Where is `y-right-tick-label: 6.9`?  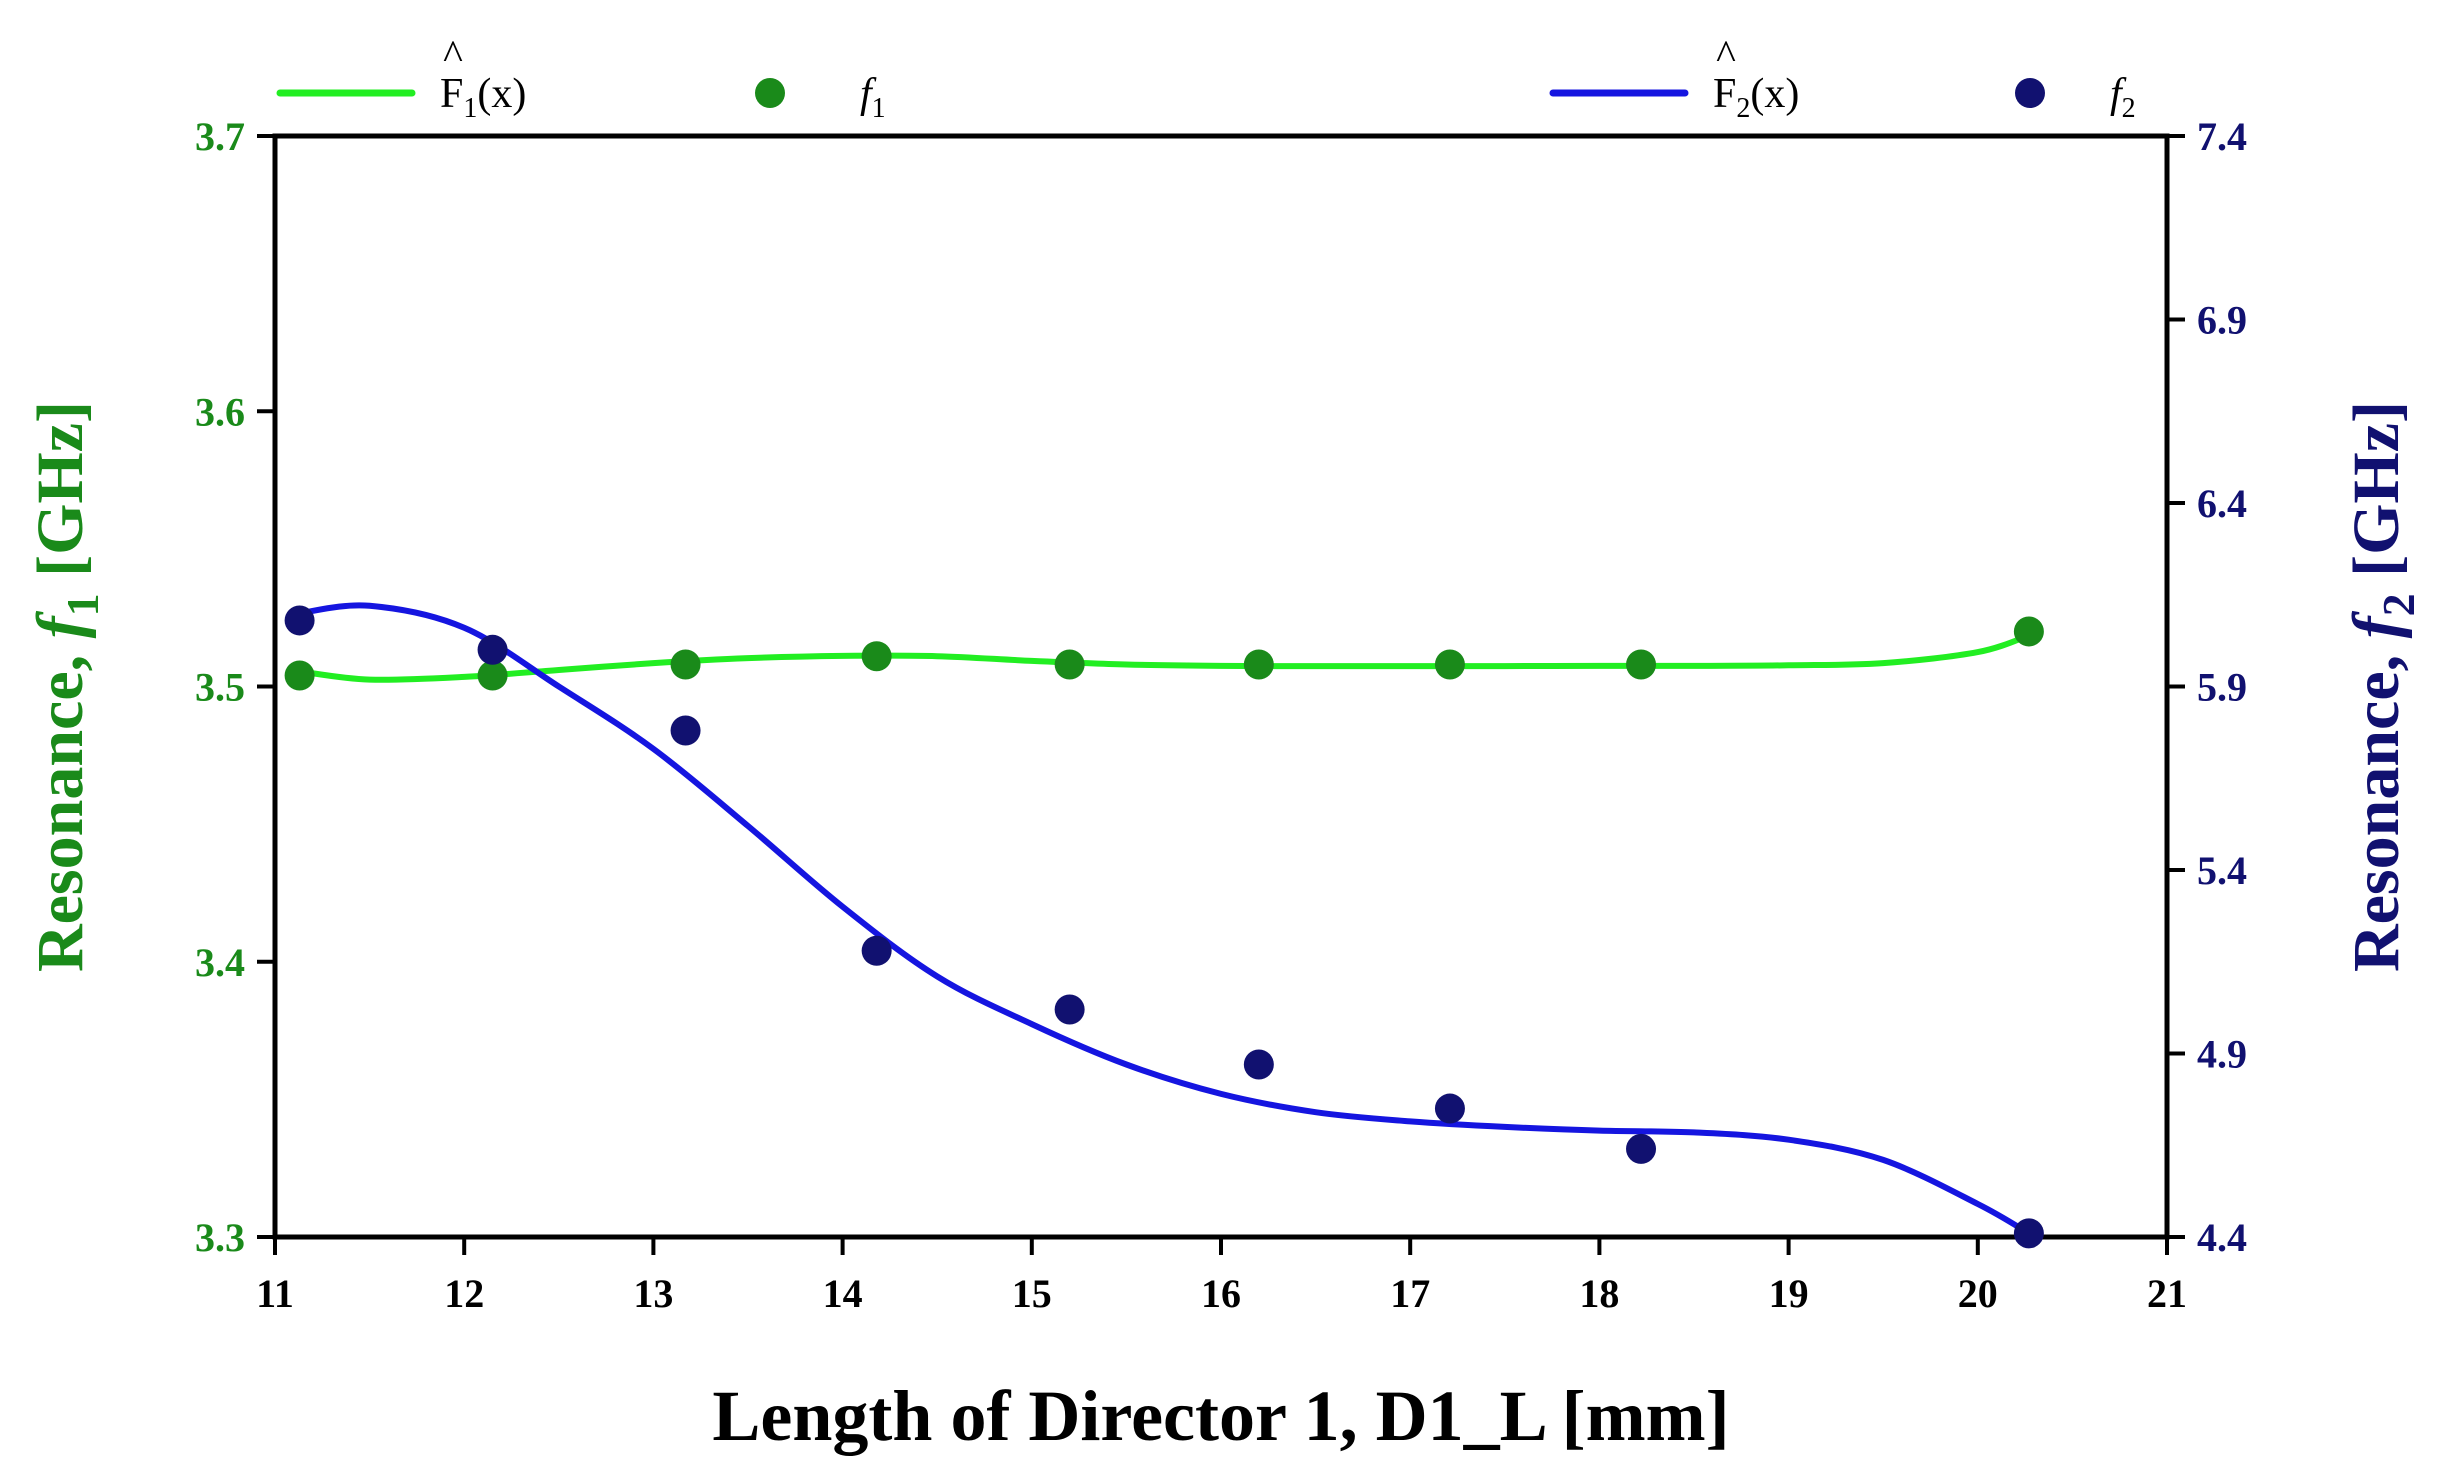 y-right-tick-label: 6.9 is located at coordinates (2222, 320).